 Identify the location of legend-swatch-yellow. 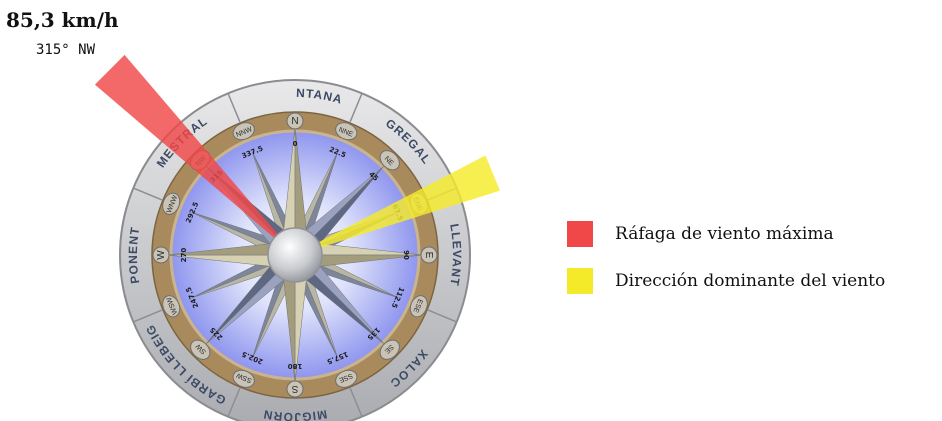
(580, 281).